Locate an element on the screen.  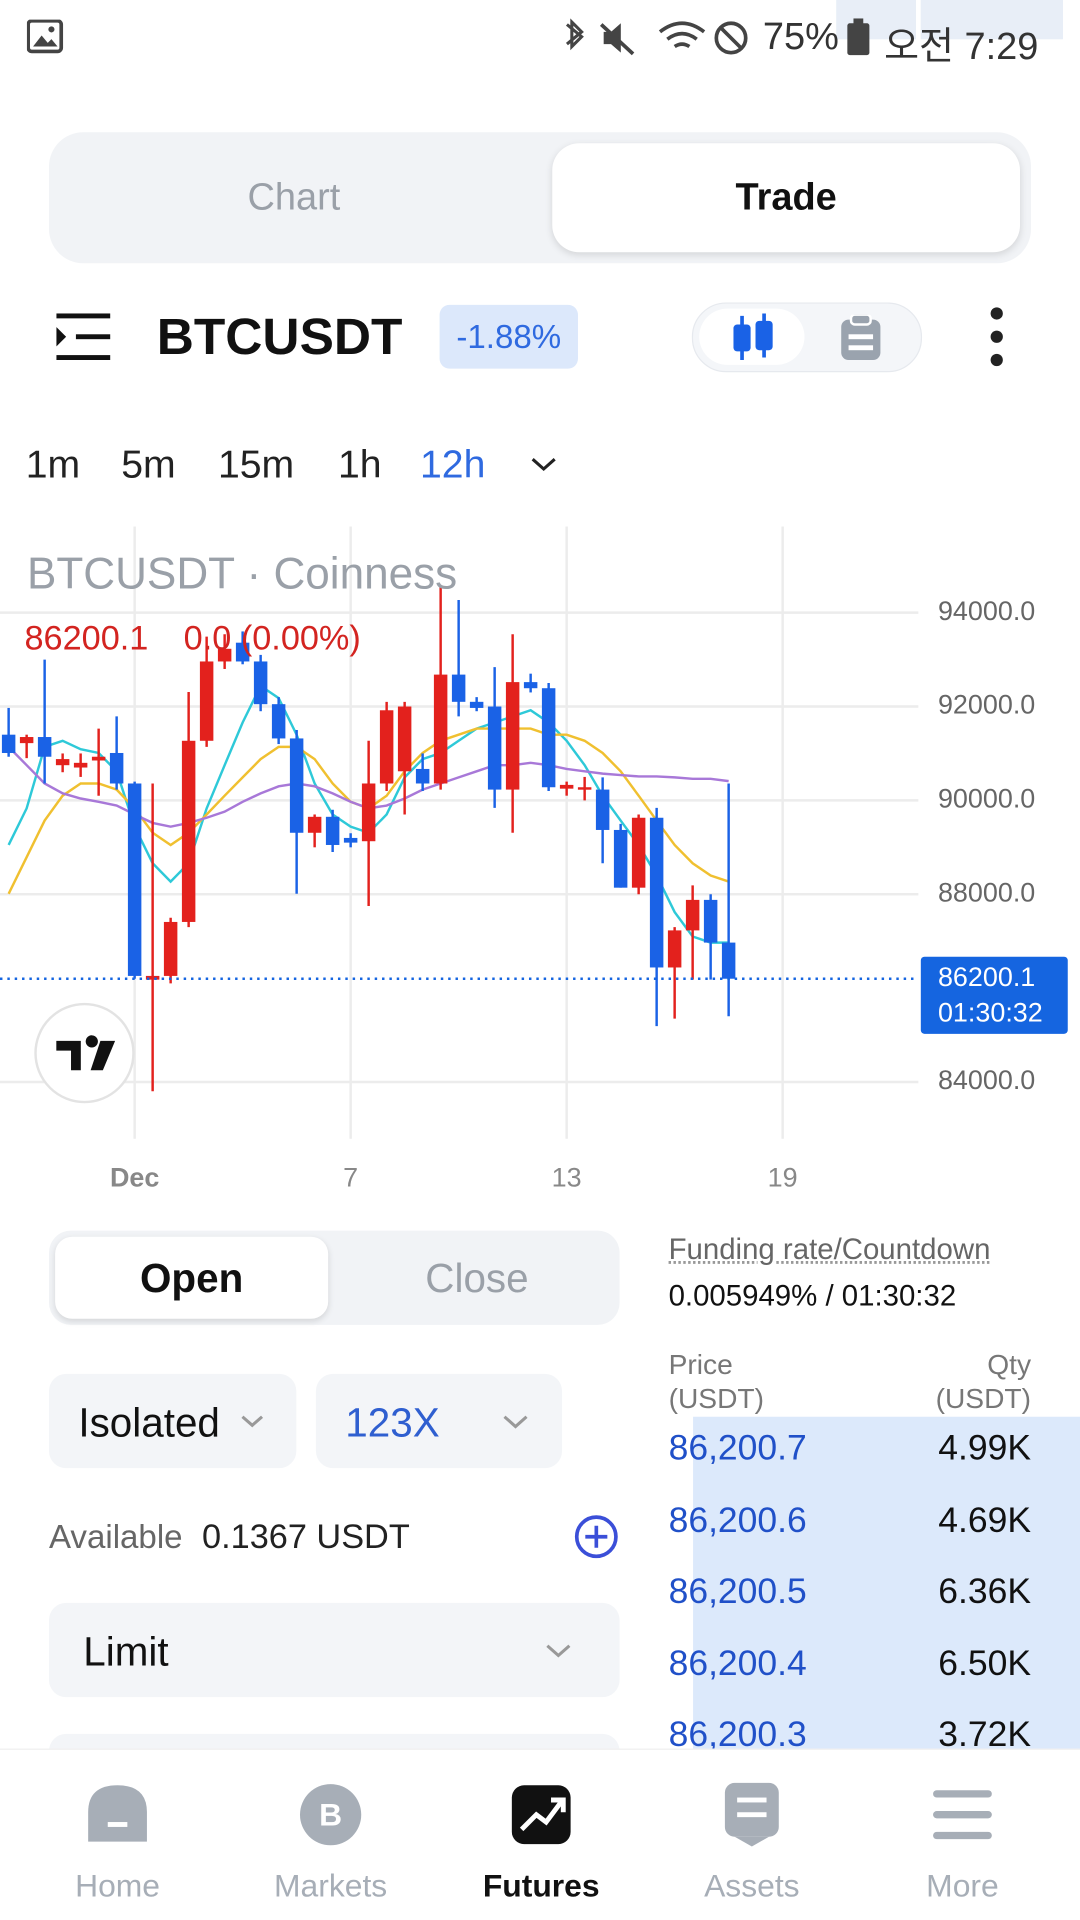
nav-markets: Markets is located at coordinates (330, 1886).